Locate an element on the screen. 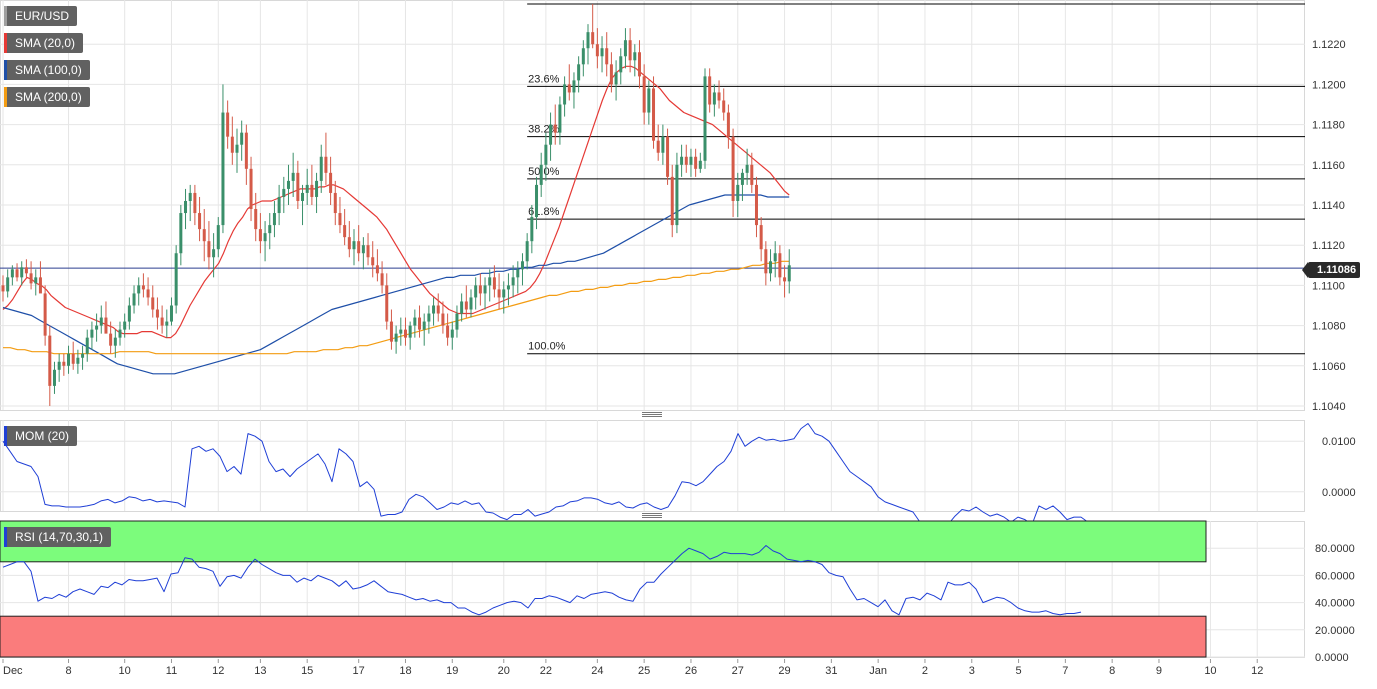  instrument-legend: EUR/USD is located at coordinates (41, 16).